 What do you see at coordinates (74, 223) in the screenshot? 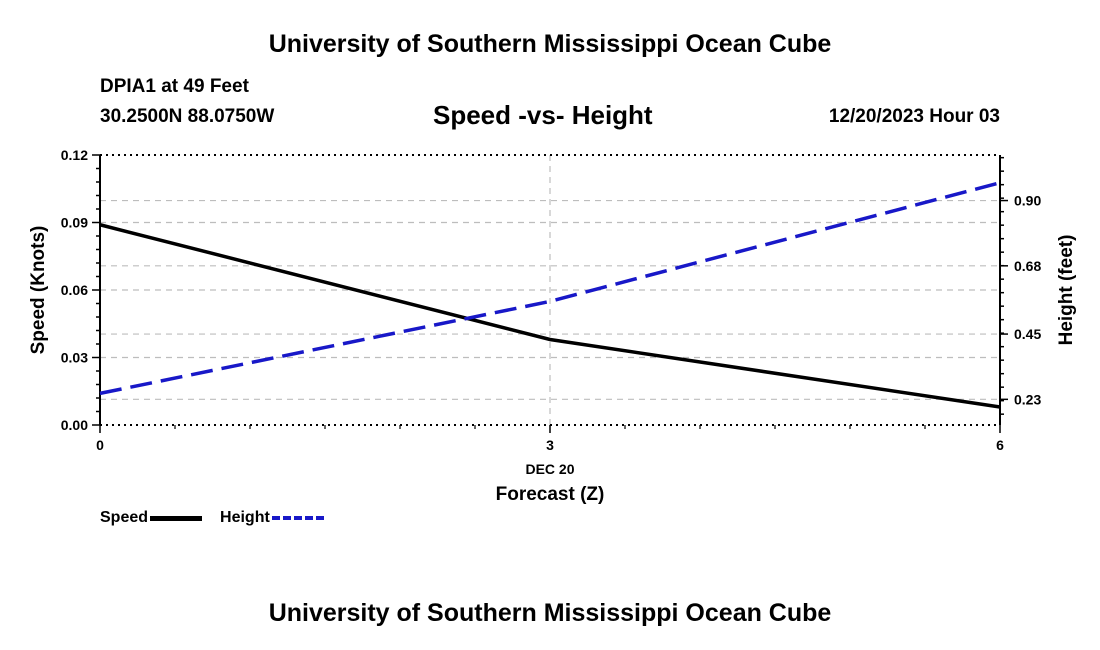
I see `y-tick-label: 0.09` at bounding box center [74, 223].